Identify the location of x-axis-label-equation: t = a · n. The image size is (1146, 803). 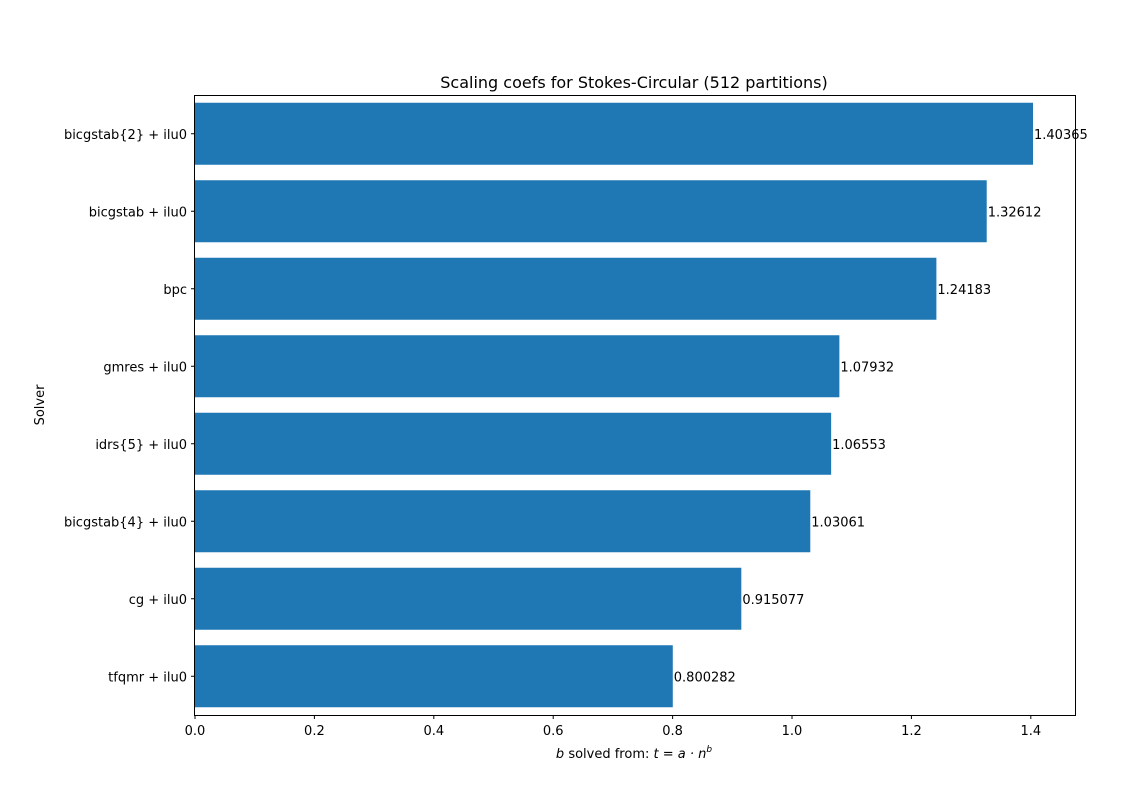
(680, 754).